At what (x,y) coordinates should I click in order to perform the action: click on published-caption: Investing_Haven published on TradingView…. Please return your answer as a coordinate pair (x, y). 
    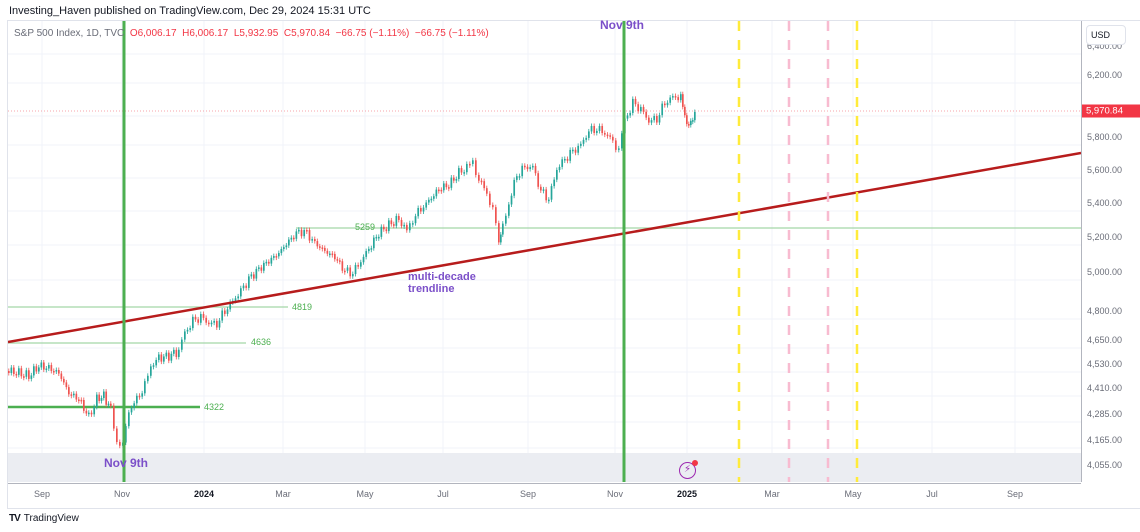
    Looking at the image, I should click on (190, 11).